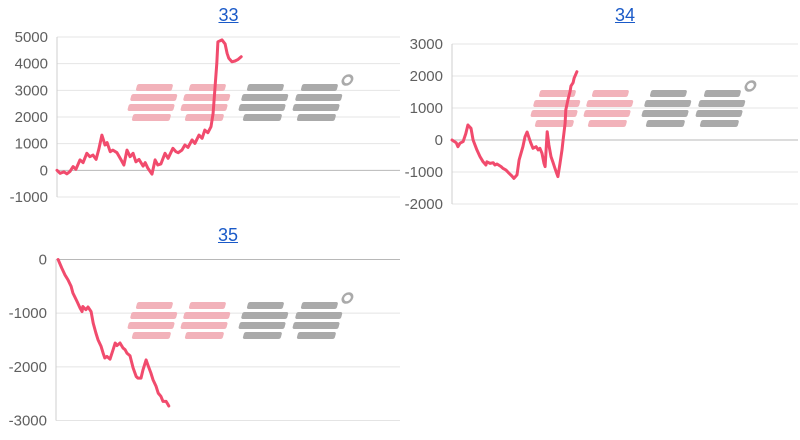  I want to click on y-axis-tick-label: 4000, so click(31, 64).